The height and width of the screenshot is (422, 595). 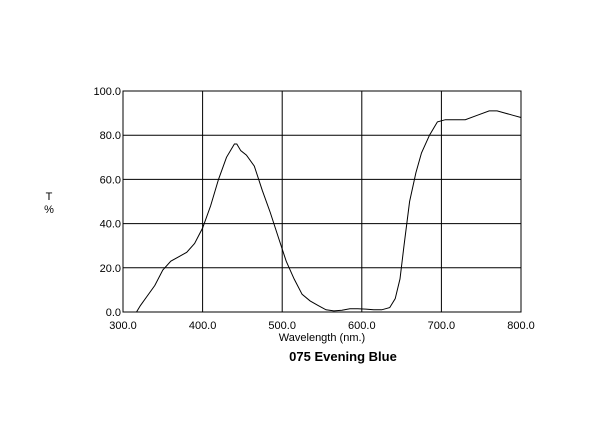 What do you see at coordinates (123, 326) in the screenshot?
I see `x-tick-label: 300.0` at bounding box center [123, 326].